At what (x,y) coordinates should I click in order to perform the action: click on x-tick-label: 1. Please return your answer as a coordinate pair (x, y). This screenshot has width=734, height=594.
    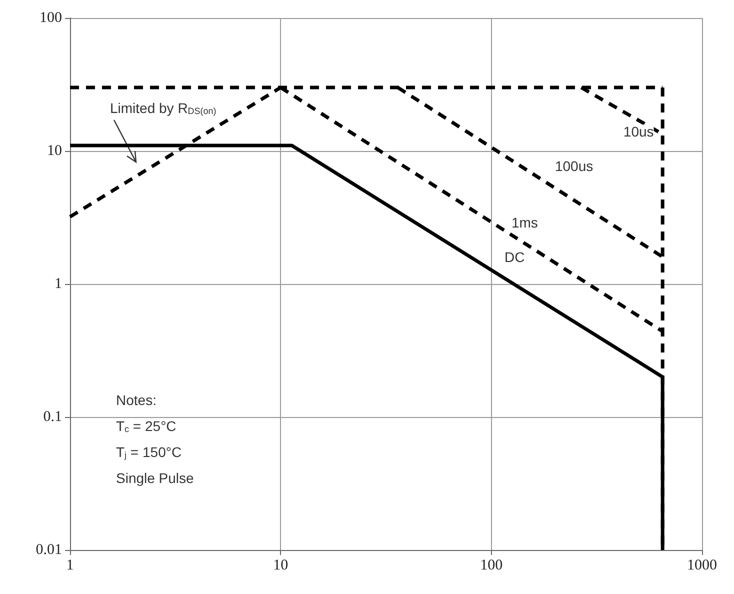
    Looking at the image, I should click on (70, 566).